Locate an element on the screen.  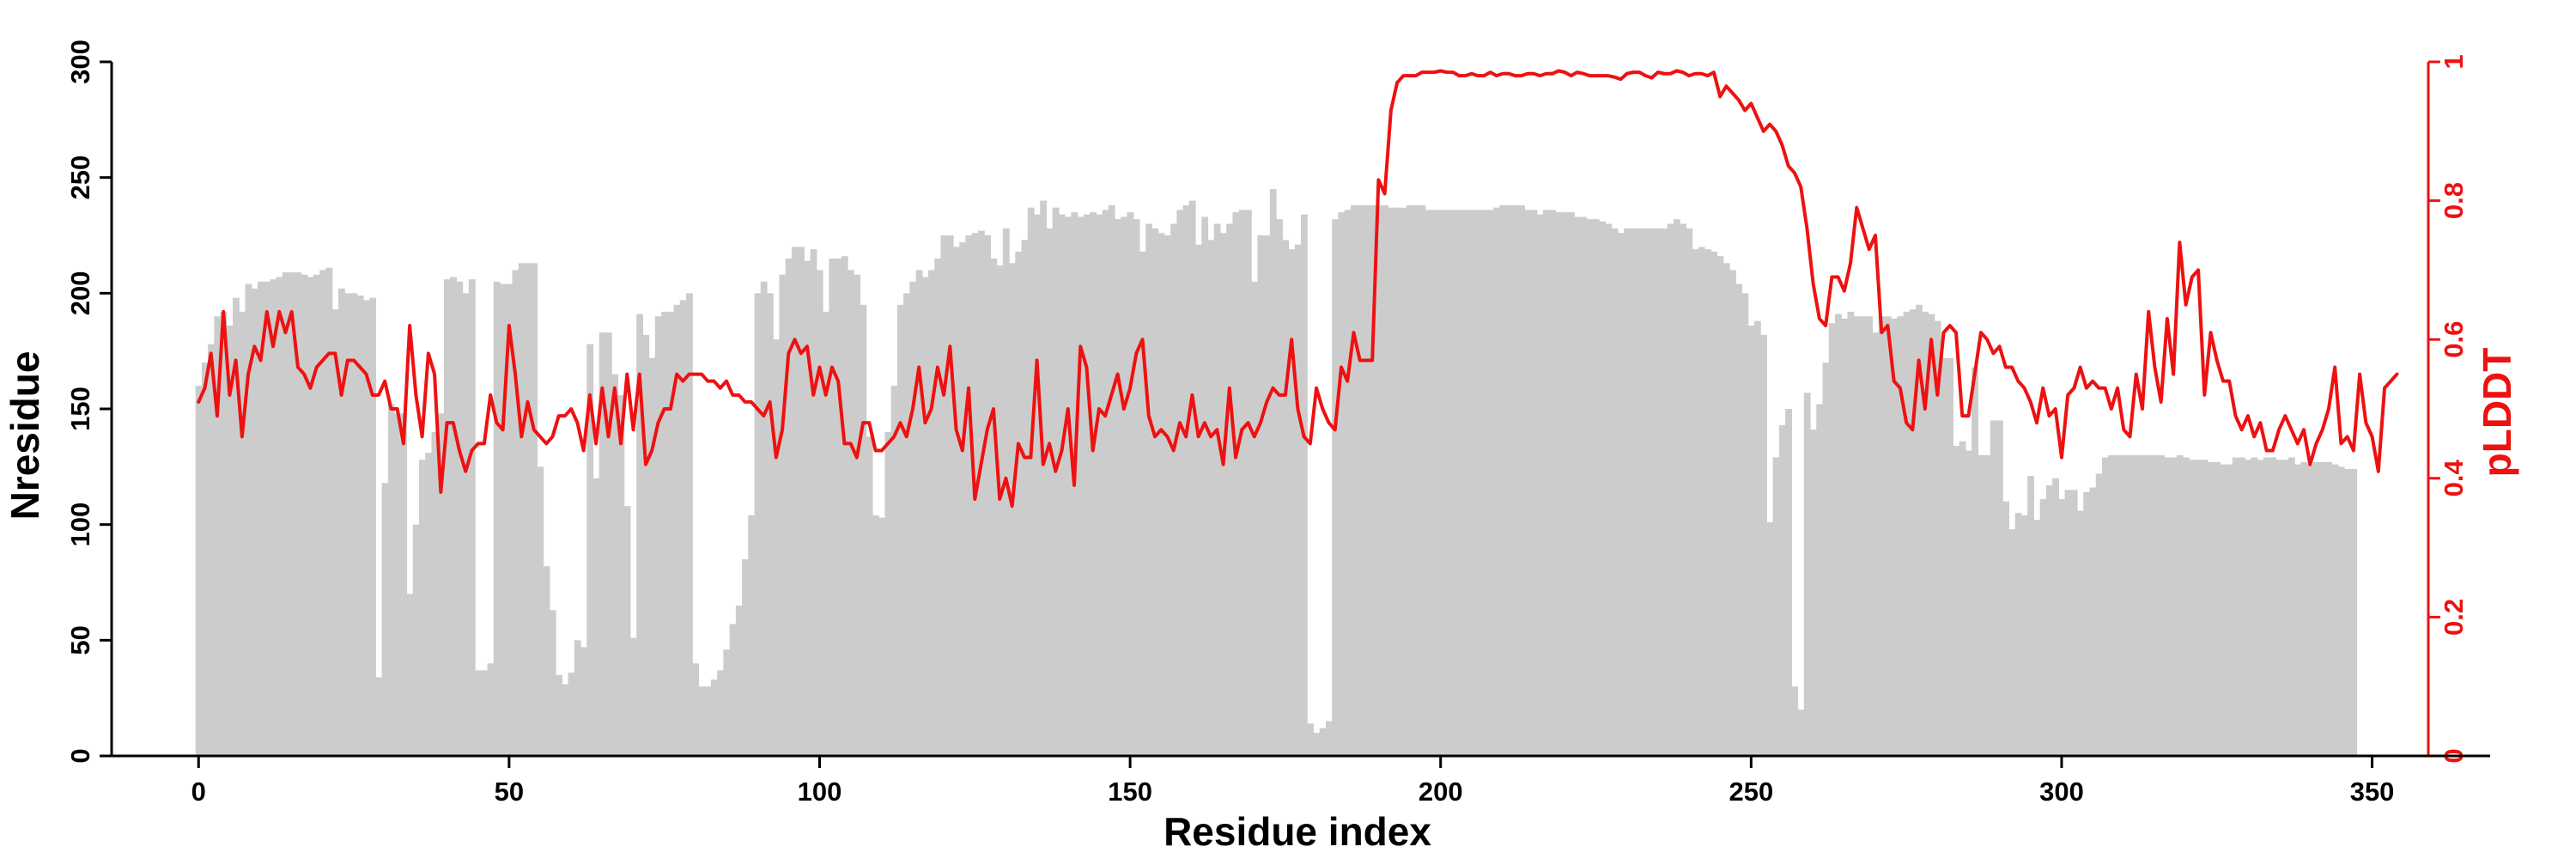
x-tick-label: 0 is located at coordinates (198, 792).